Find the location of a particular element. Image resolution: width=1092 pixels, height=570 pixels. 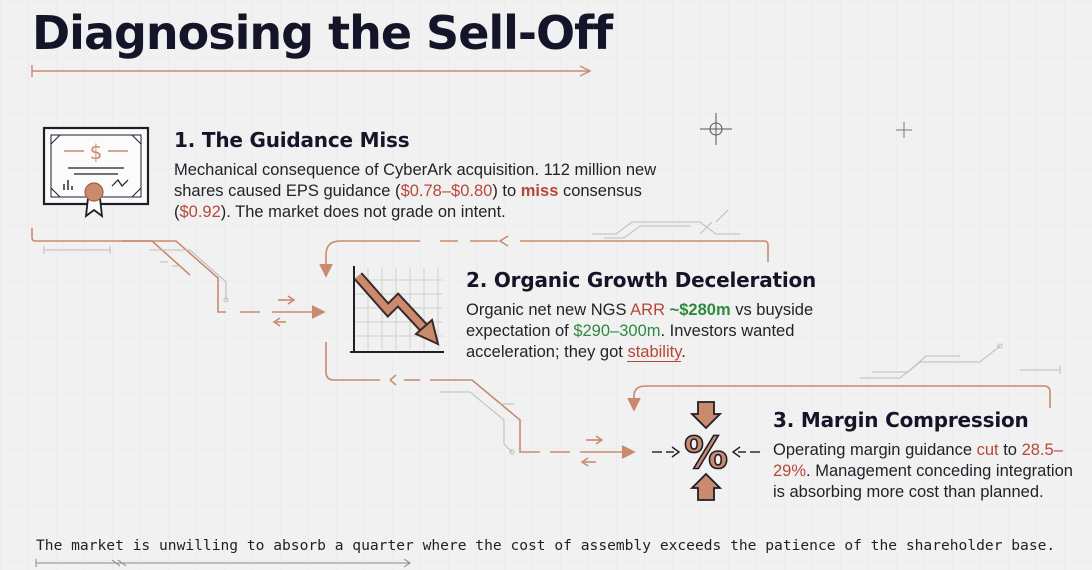

page-title: Diagnosing the Sell-Off is located at coordinates (322, 33).